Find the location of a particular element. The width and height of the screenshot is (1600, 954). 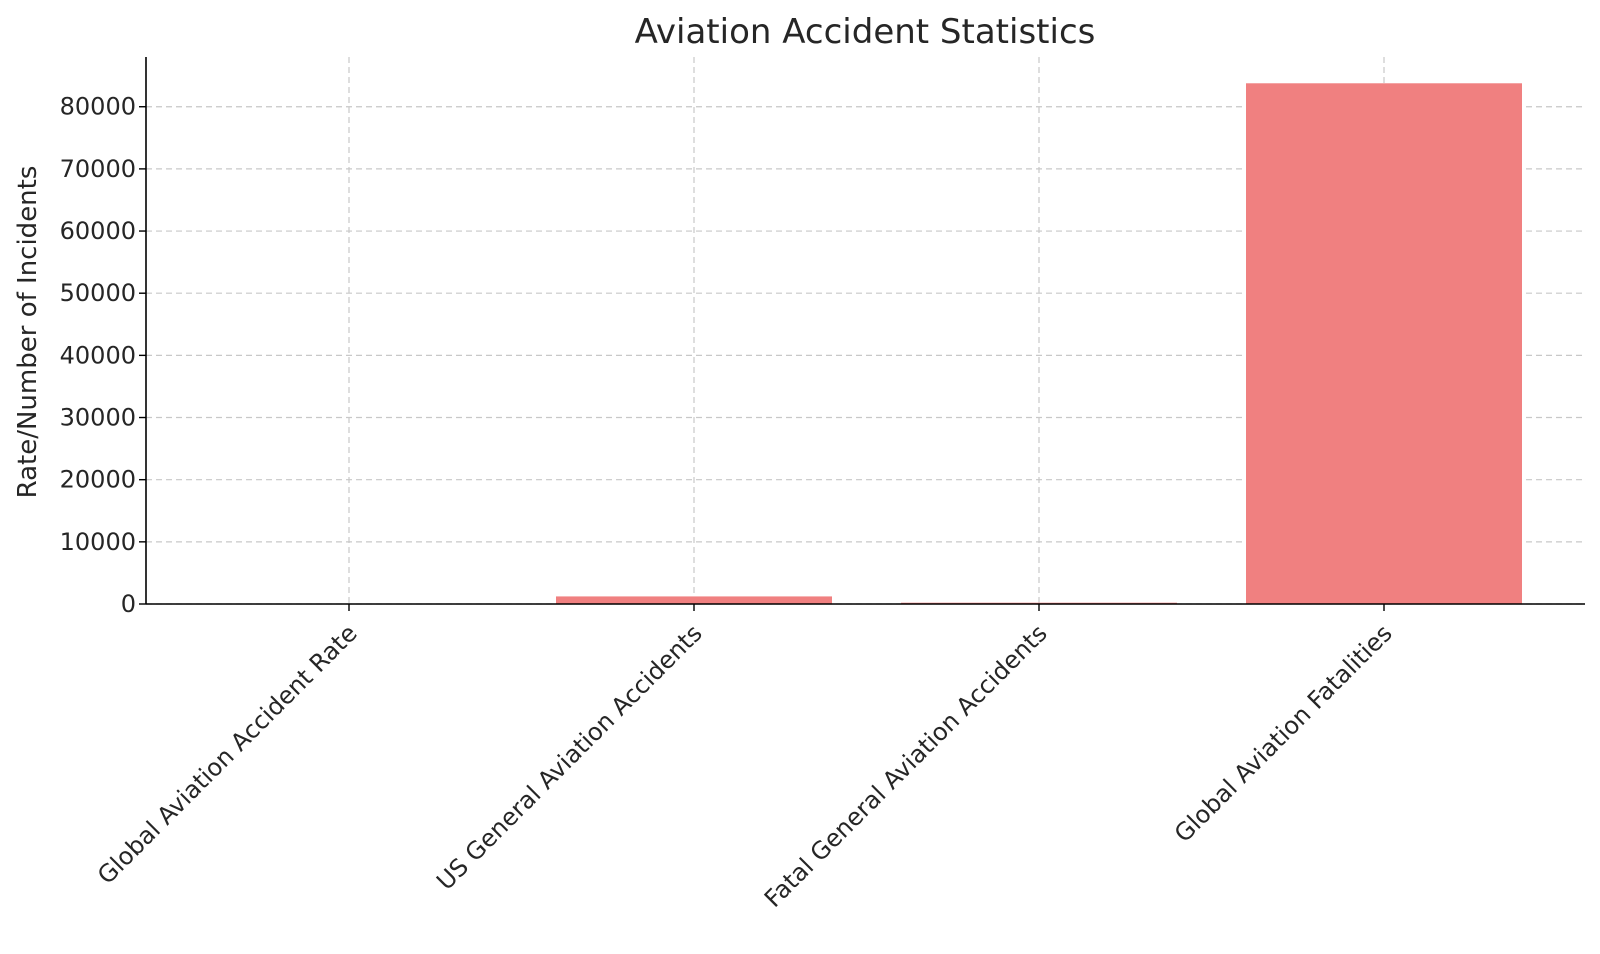

y-tick-label: 60000 is located at coordinates (98, 231).